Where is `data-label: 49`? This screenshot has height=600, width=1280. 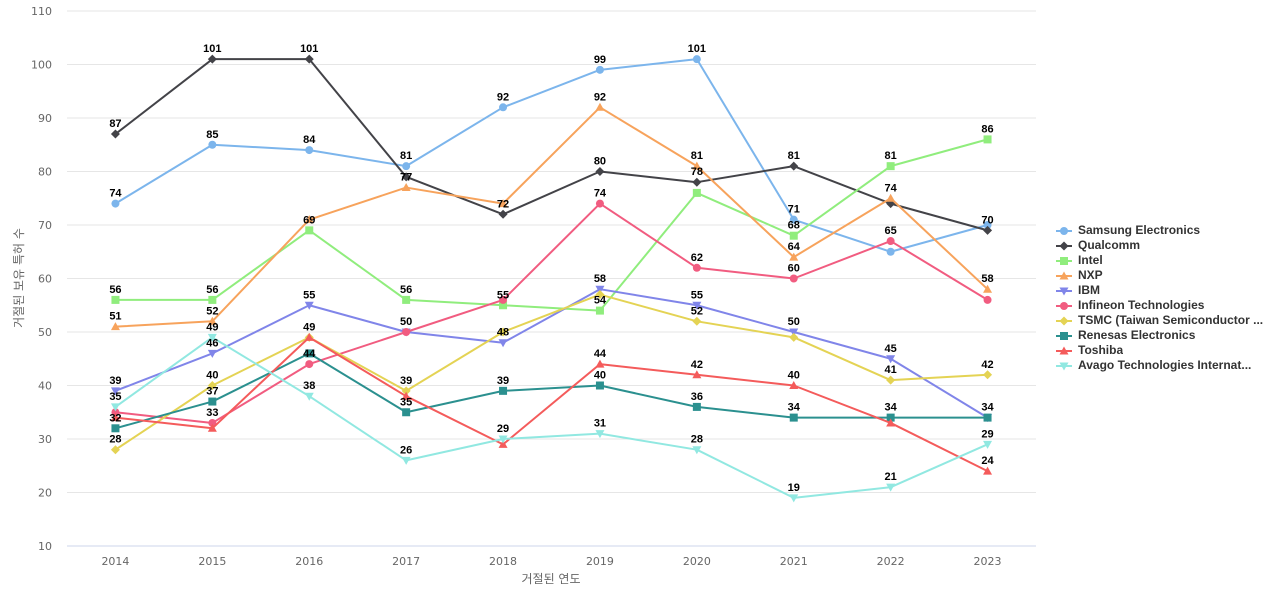
data-label: 49 is located at coordinates (309, 327).